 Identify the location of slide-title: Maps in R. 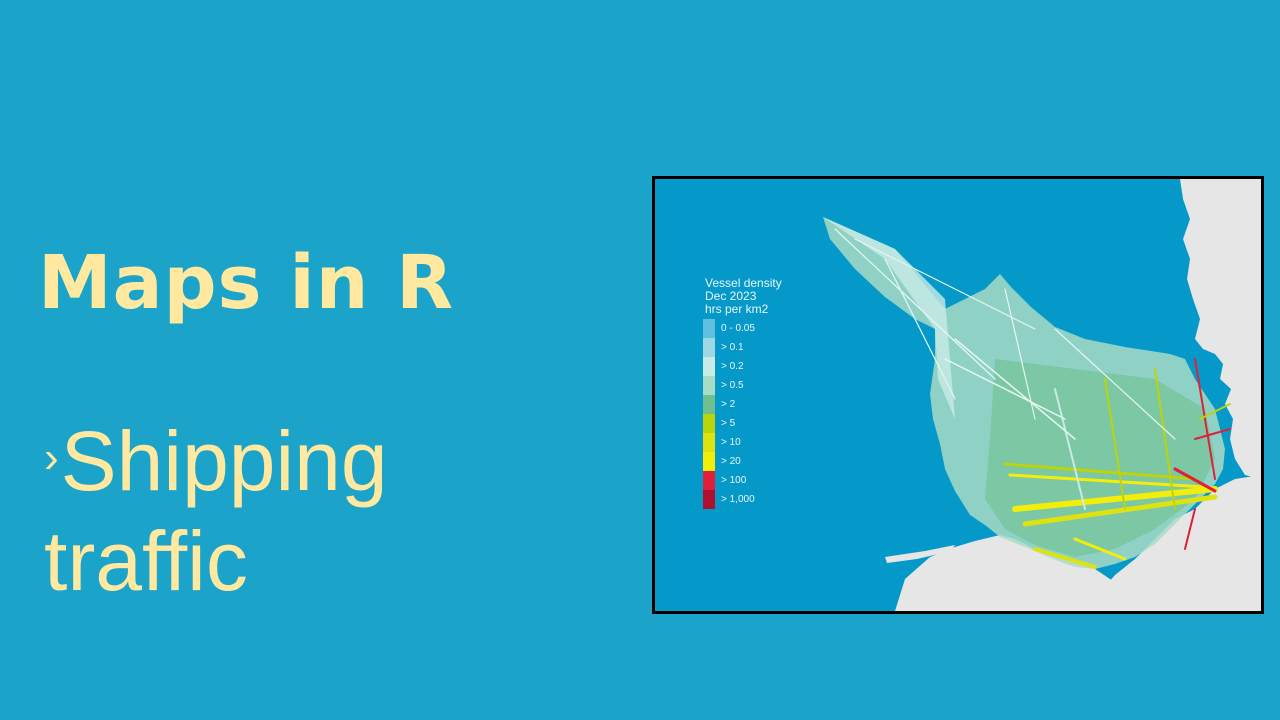
(246, 283).